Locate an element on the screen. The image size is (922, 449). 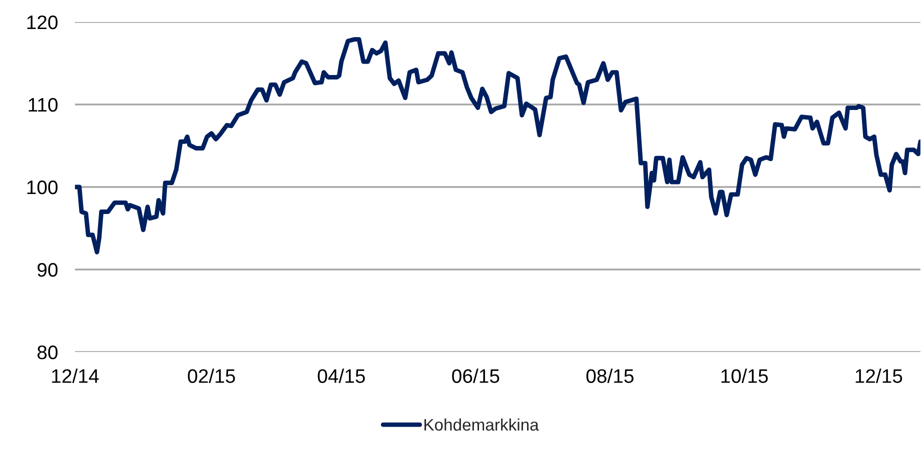
x-tick-label: 02/15 is located at coordinates (211, 375).